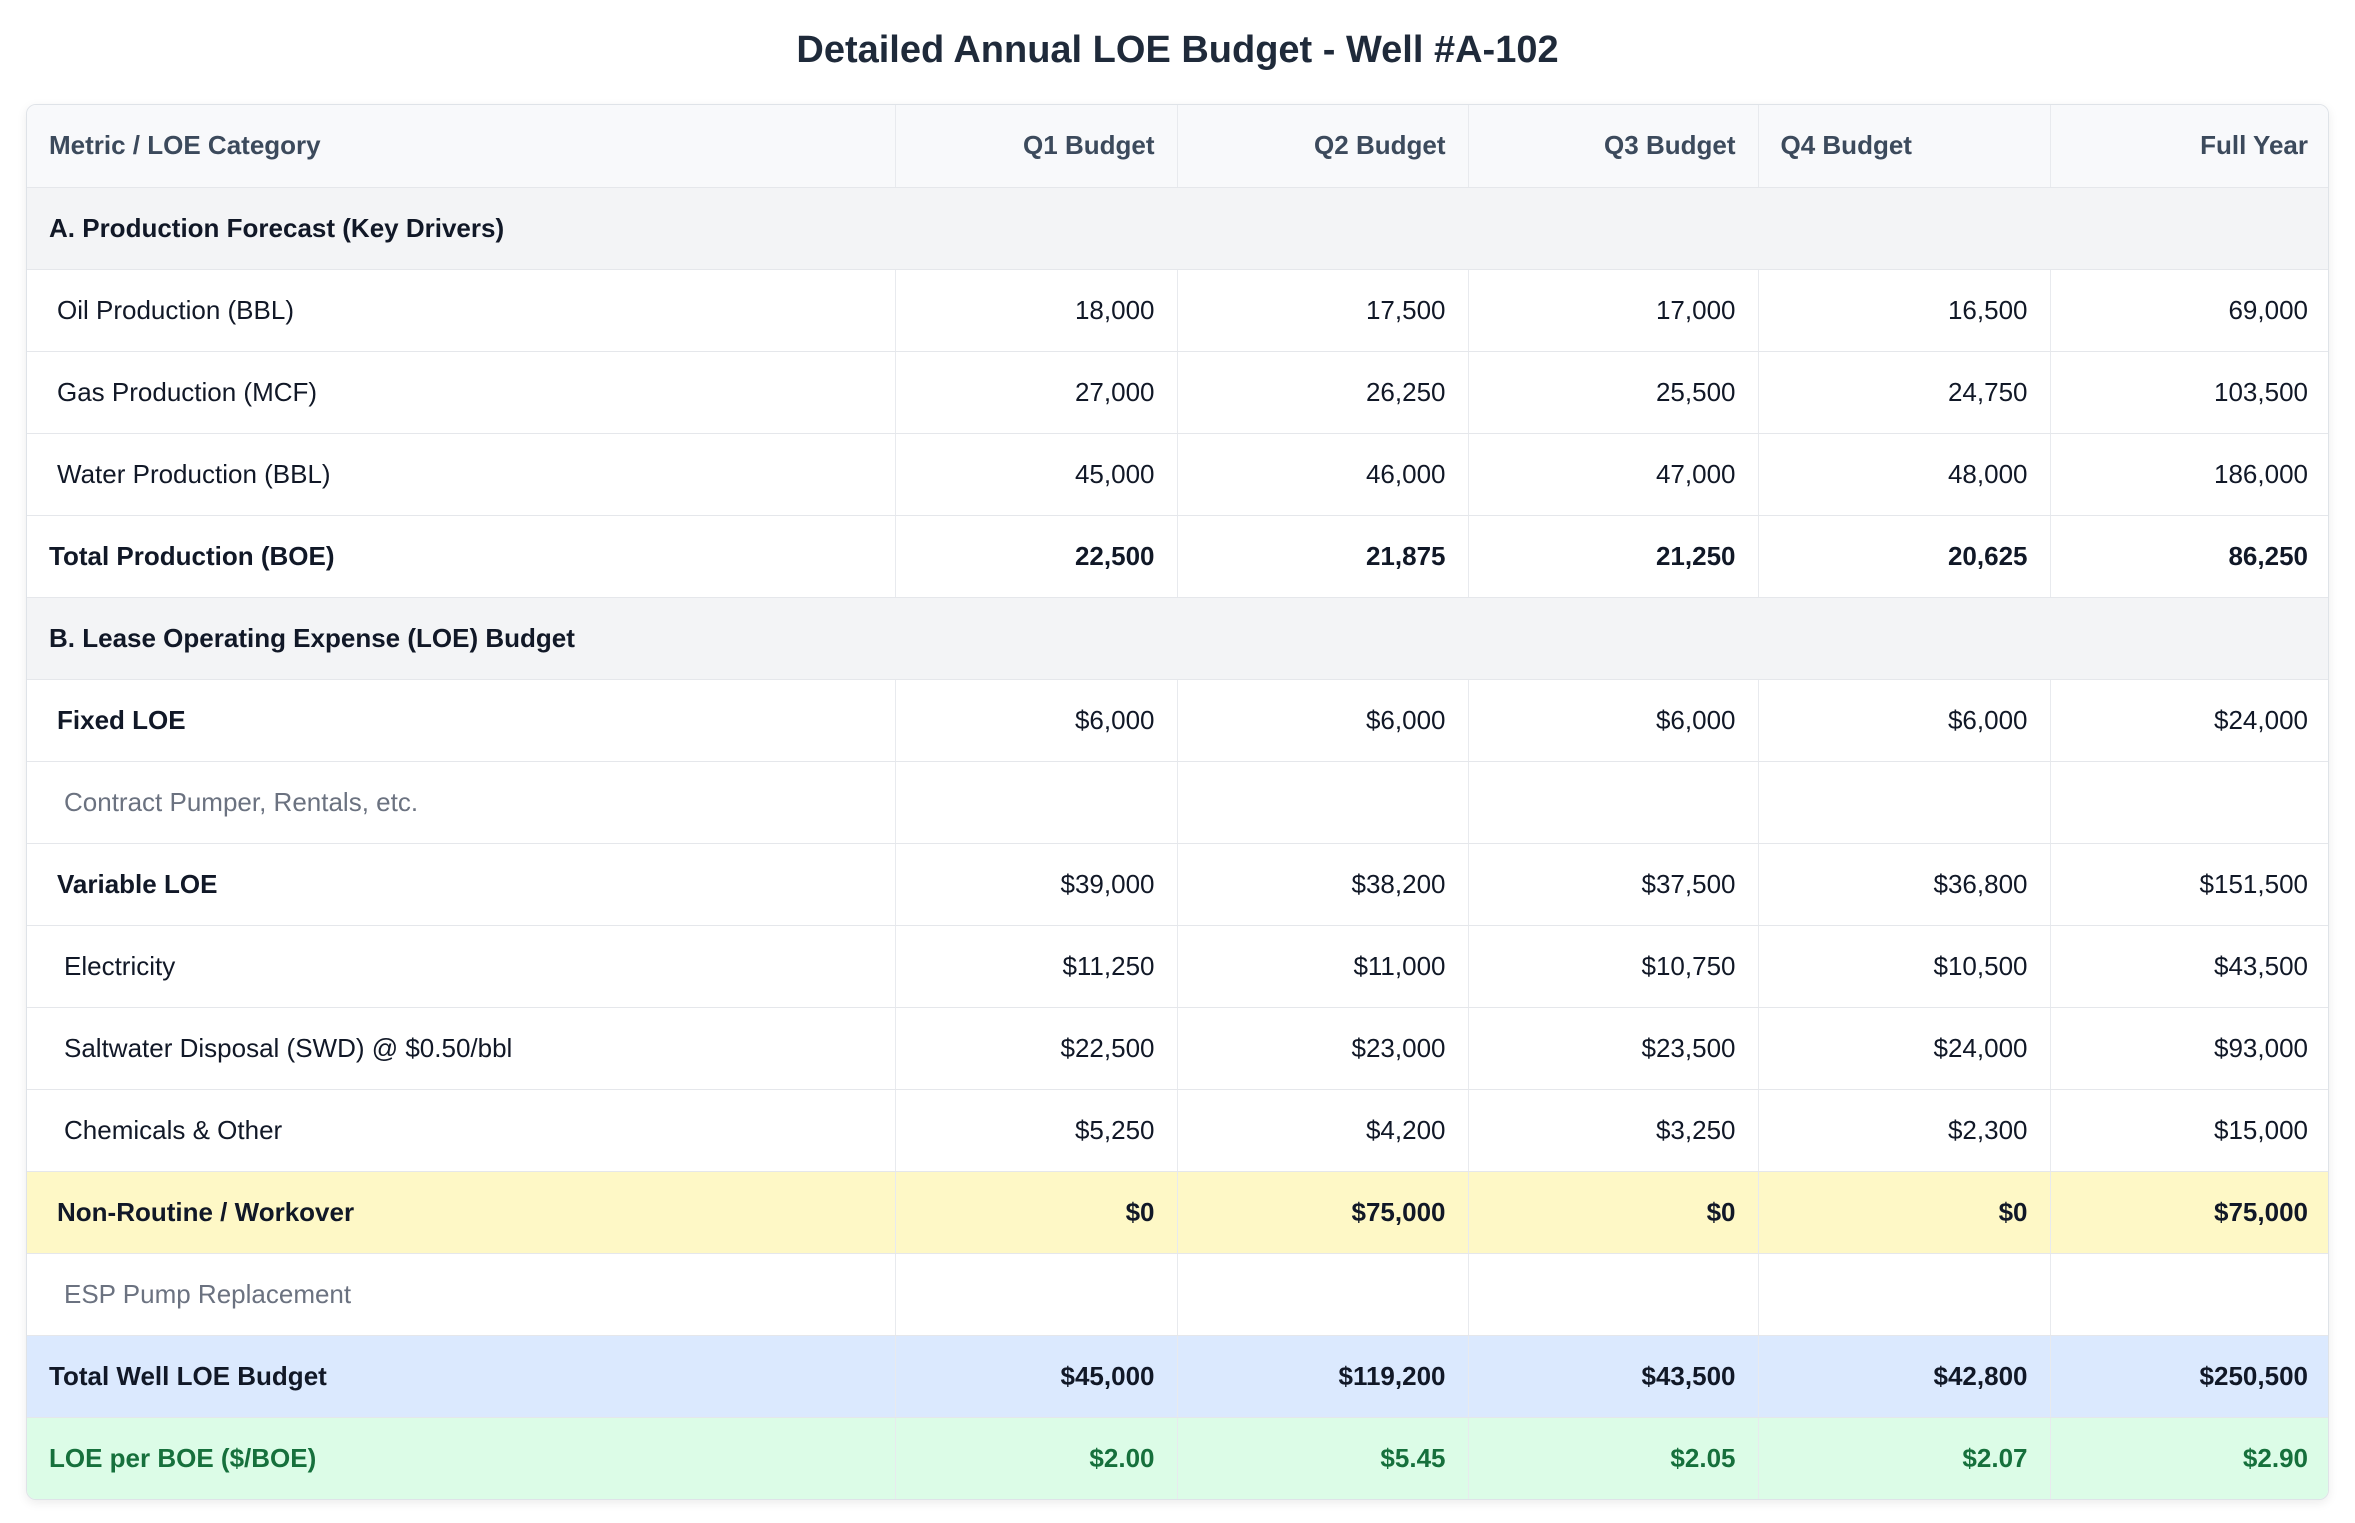 This screenshot has width=2355, height=1523. I want to click on row-note: ESP Pump Replacement, so click(461, 1294).